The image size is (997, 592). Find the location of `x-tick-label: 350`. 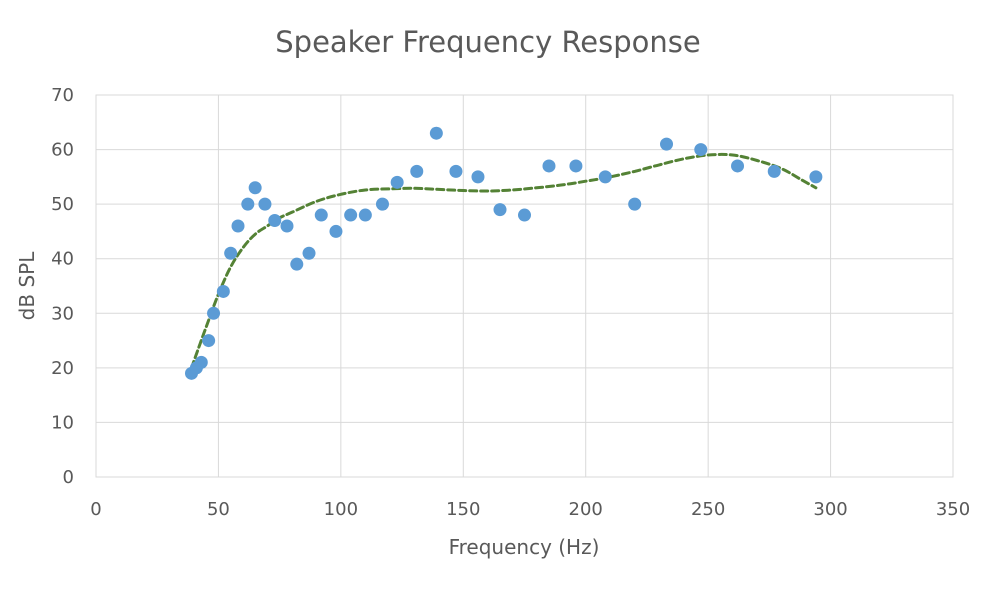

x-tick-label: 350 is located at coordinates (953, 509).